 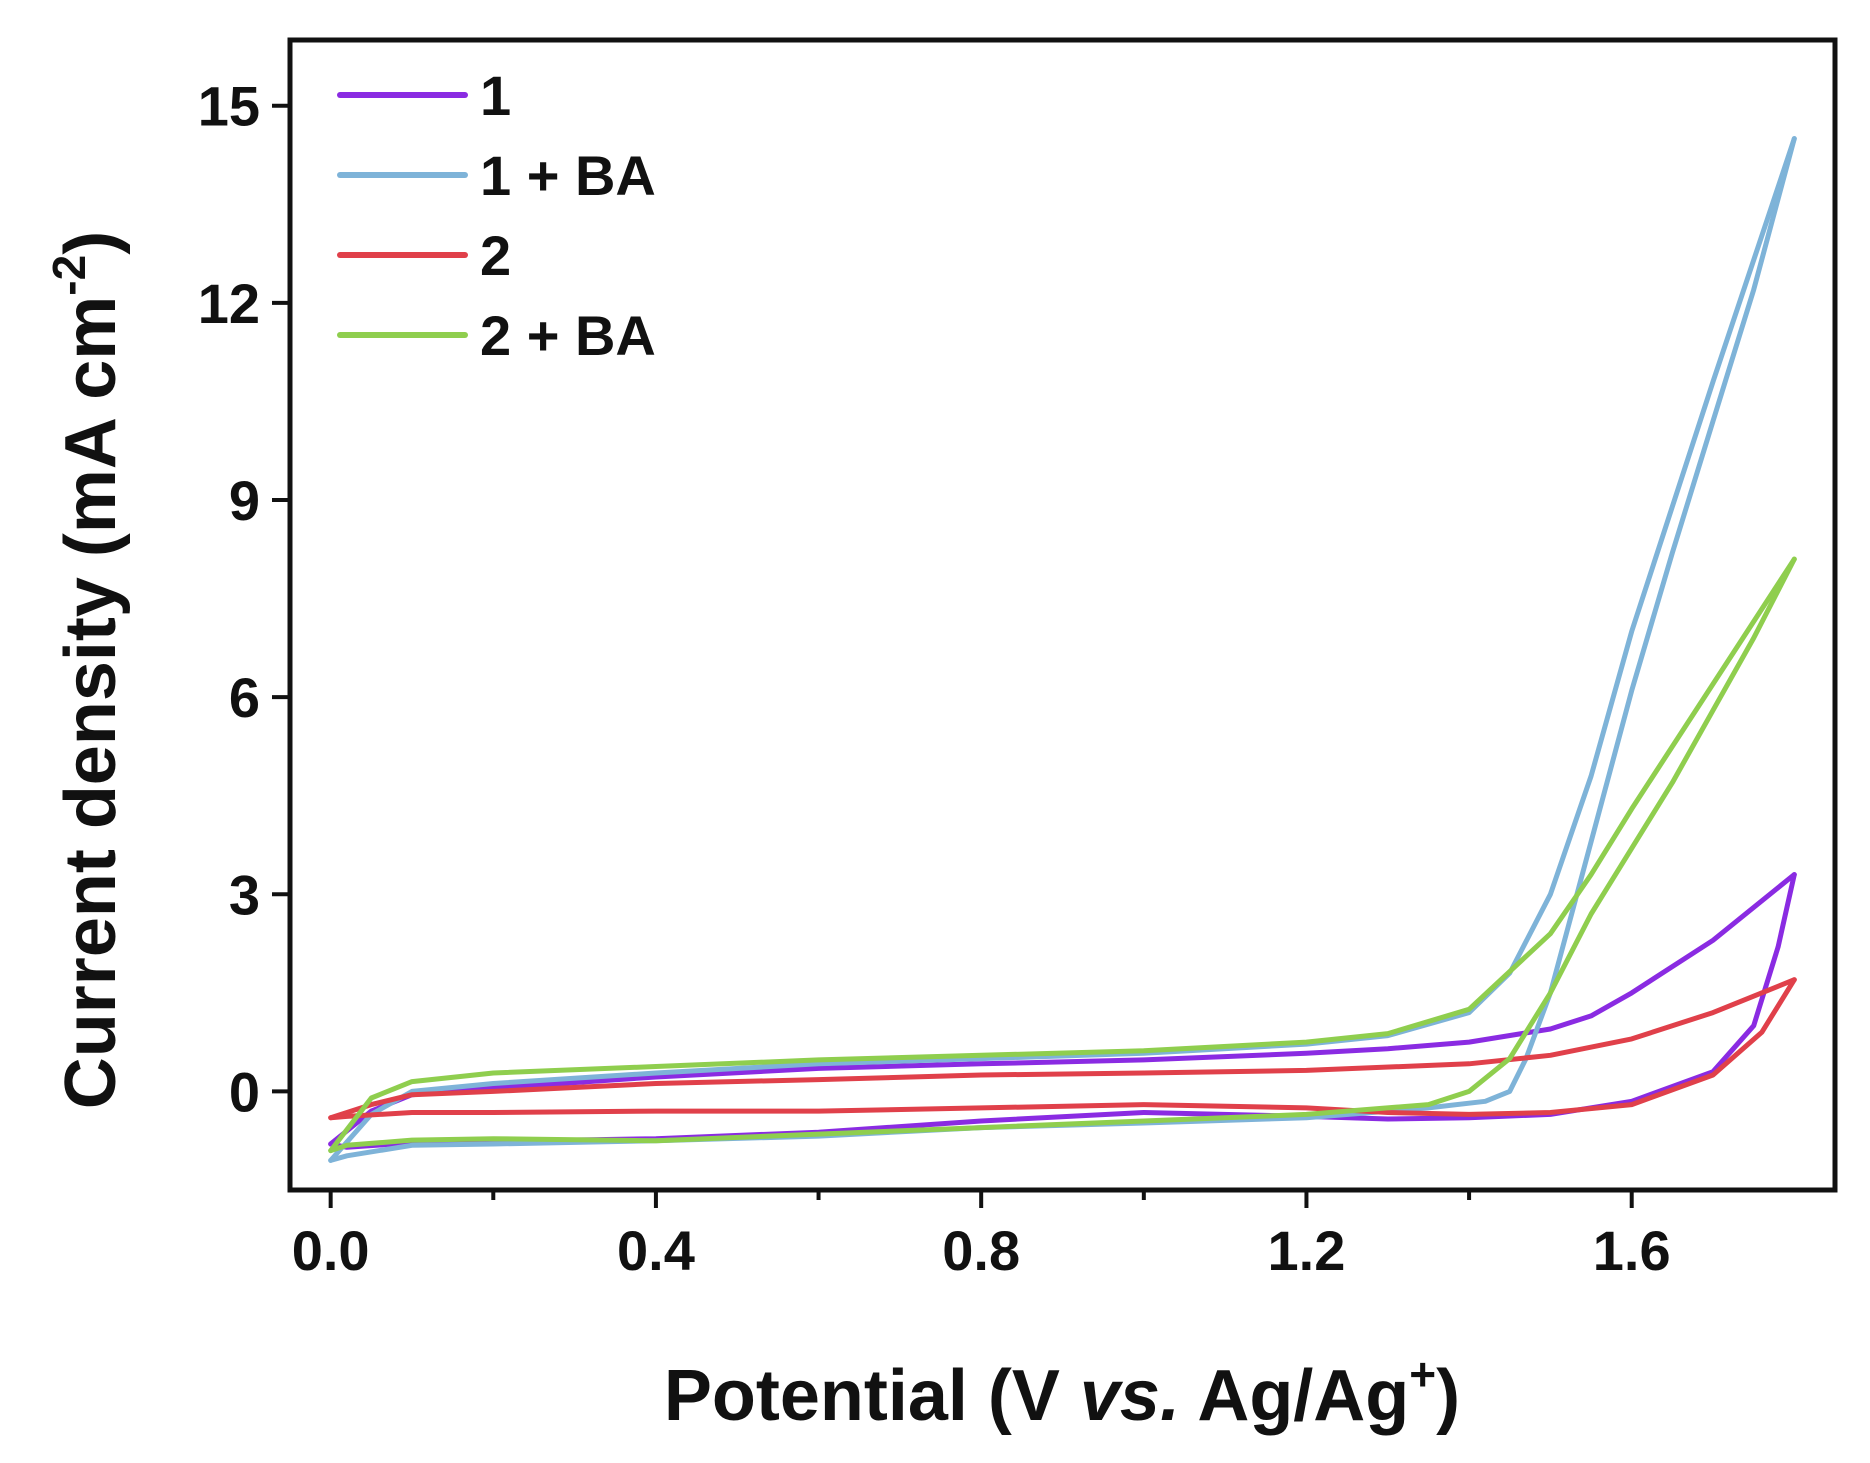 I want to click on x-tick-label: 0.4, so click(x=656, y=1250).